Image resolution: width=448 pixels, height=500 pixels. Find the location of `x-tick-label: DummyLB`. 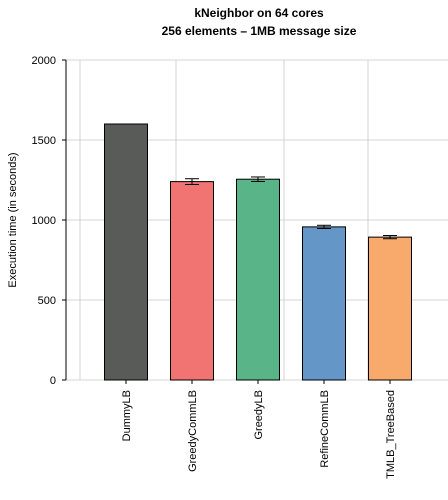

x-tick-label: DummyLB is located at coordinates (127, 415).